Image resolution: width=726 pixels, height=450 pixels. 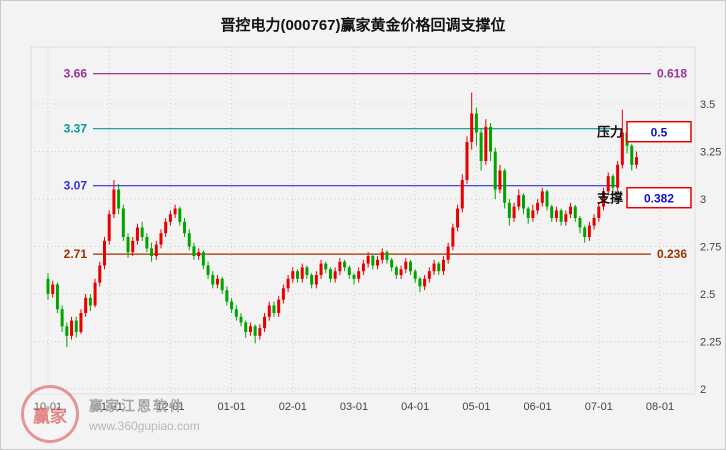 What do you see at coordinates (610, 132) in the screenshot?
I see `level-tag: 压力` at bounding box center [610, 132].